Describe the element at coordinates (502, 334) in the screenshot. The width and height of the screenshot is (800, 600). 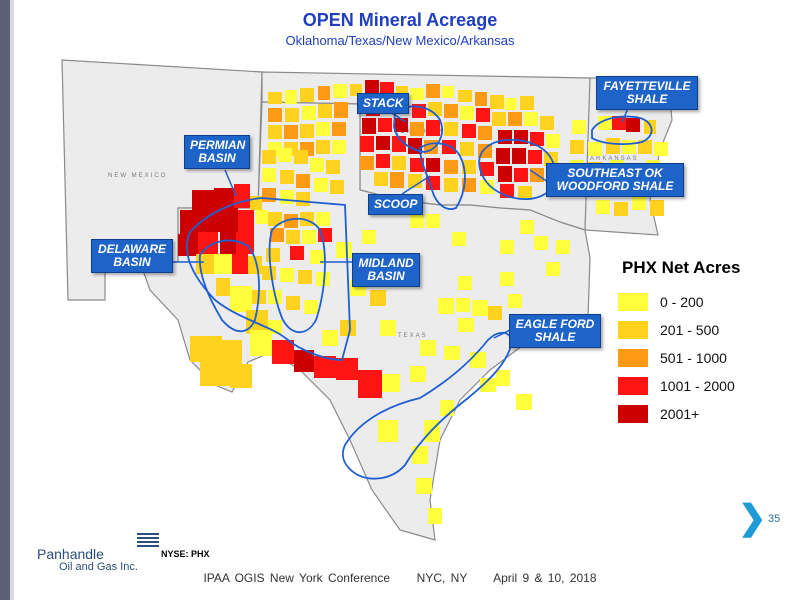
I see `eagle-ford-leader` at that location.